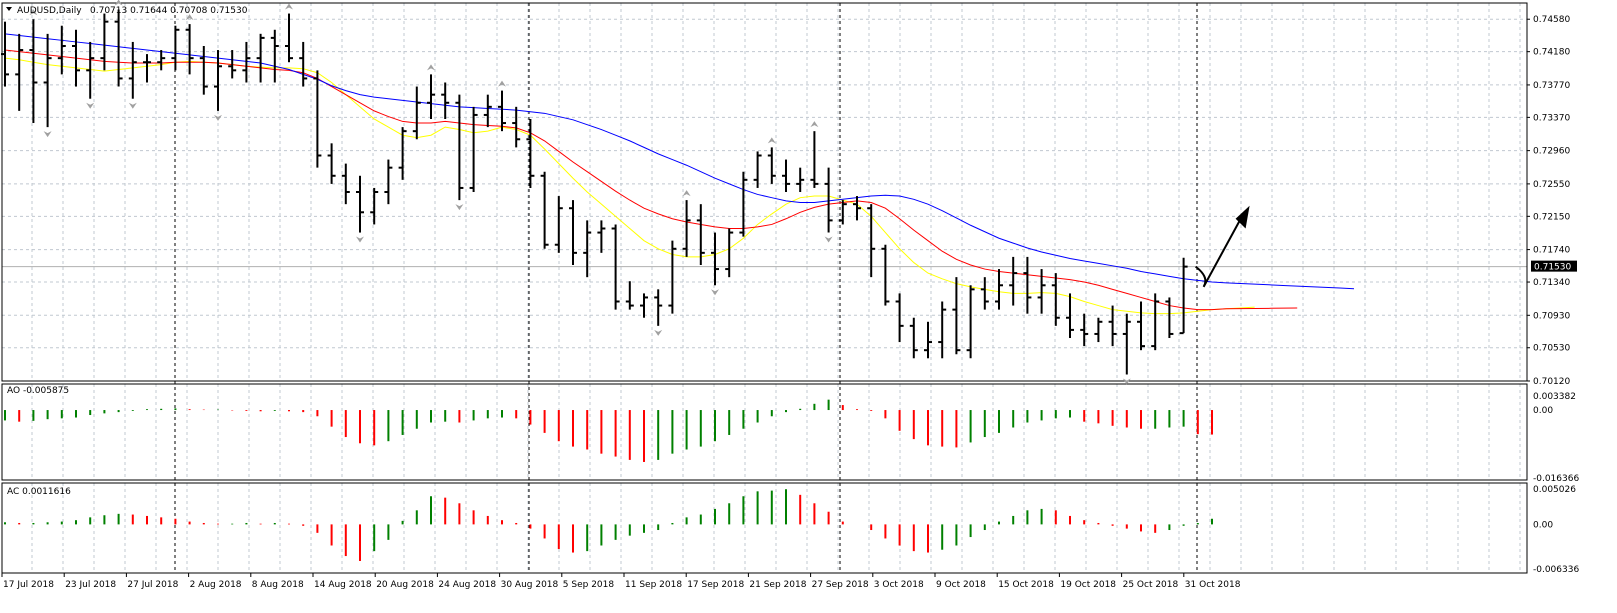 This screenshot has height=613, width=1617. I want to click on x-tick-label: 8 Aug 2018, so click(278, 585).